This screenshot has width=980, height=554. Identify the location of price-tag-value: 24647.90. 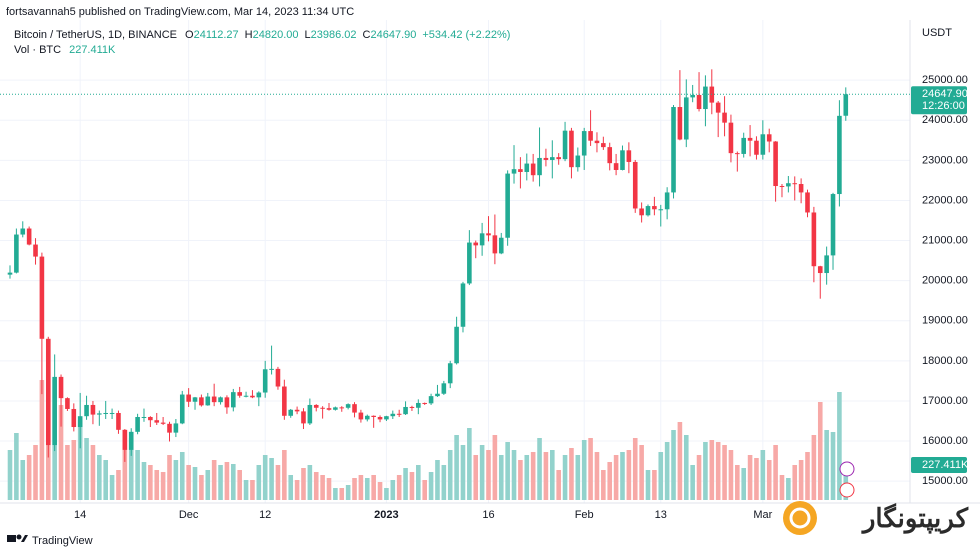
(945, 94).